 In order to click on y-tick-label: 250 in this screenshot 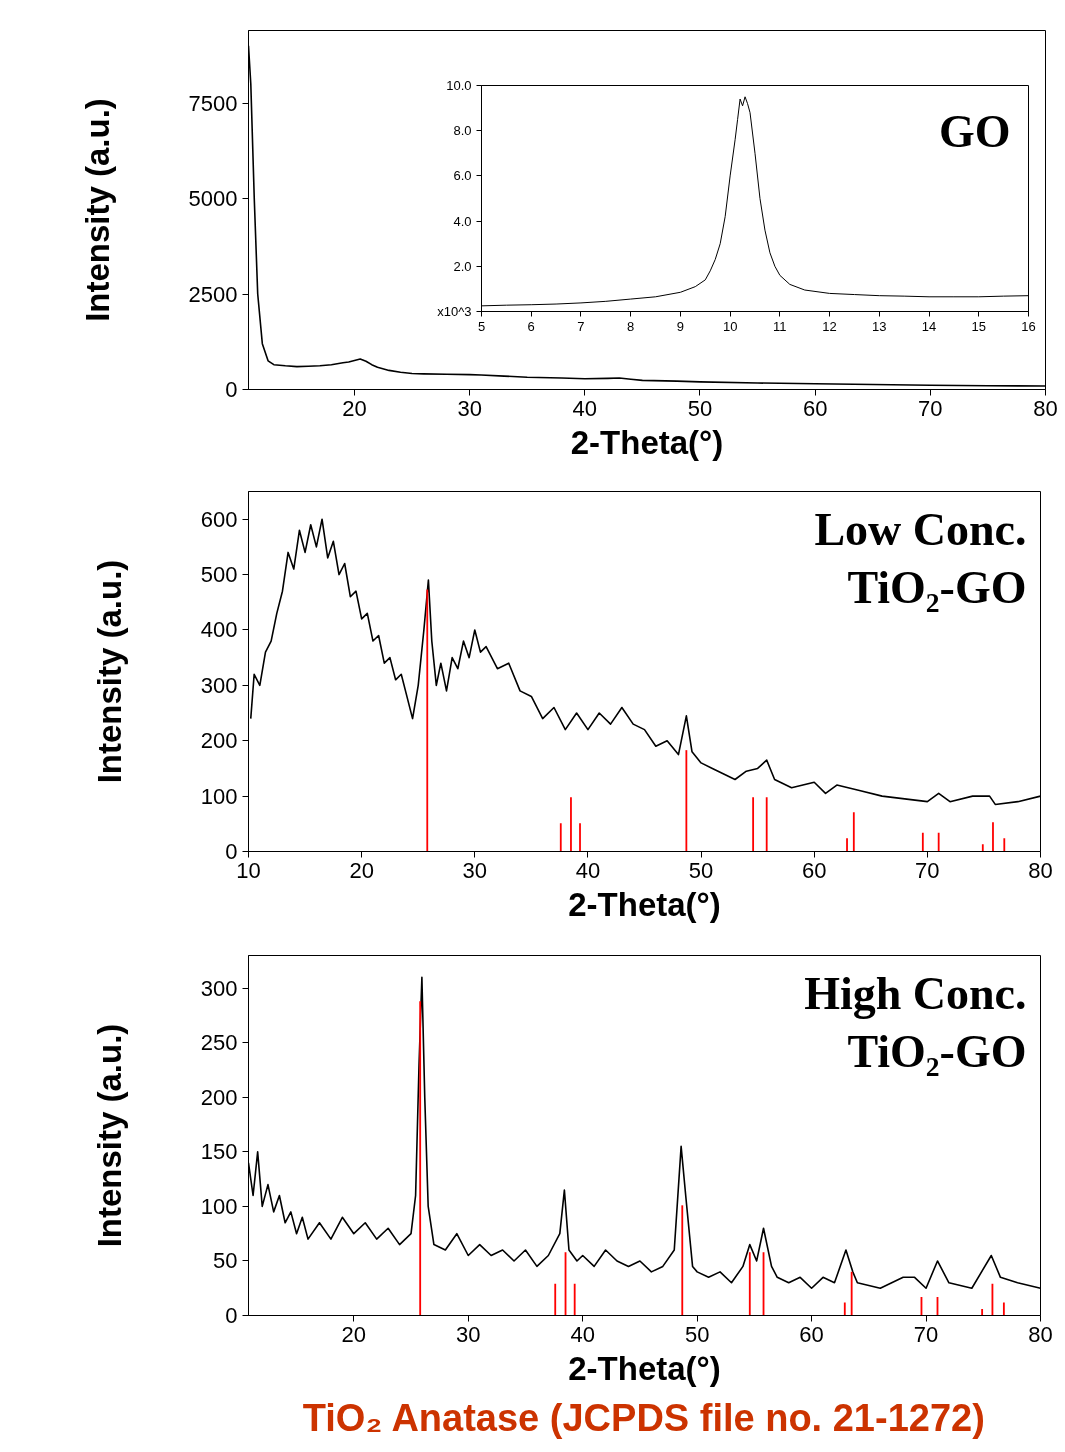, I will do `click(219, 1043)`.